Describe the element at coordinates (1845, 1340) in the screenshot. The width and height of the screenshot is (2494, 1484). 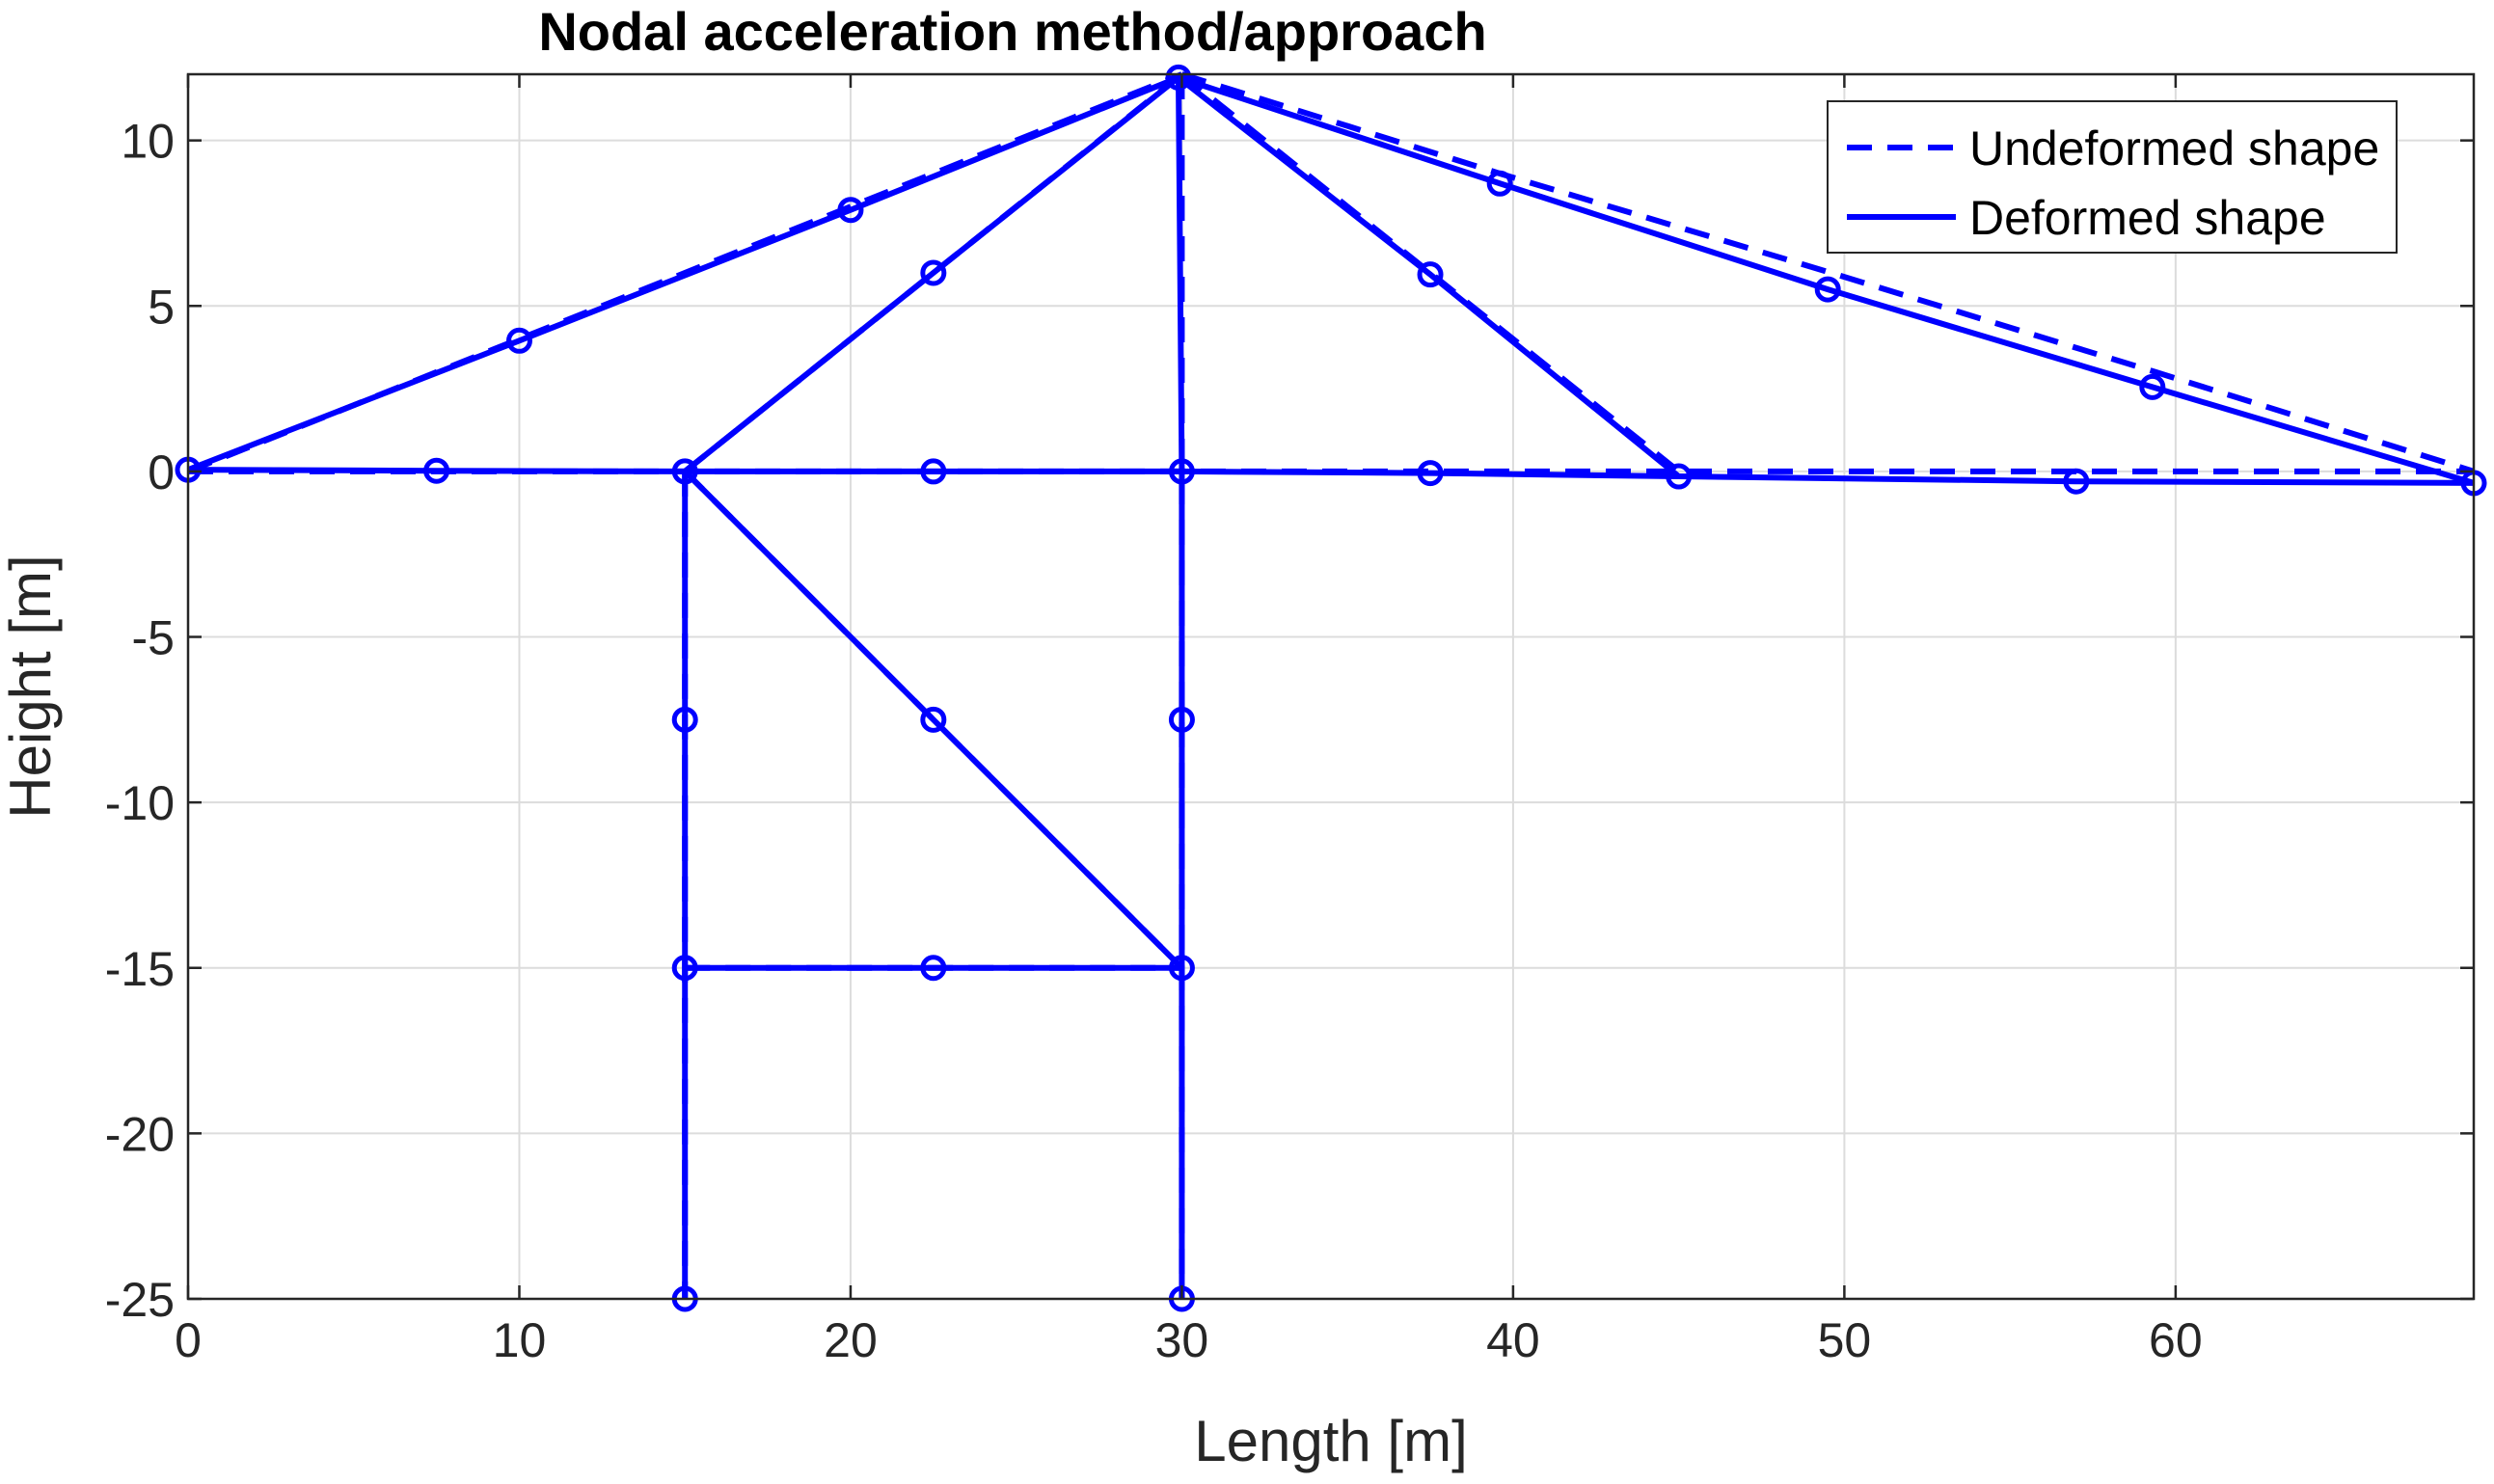
I see `x-tick-label: 50` at that location.